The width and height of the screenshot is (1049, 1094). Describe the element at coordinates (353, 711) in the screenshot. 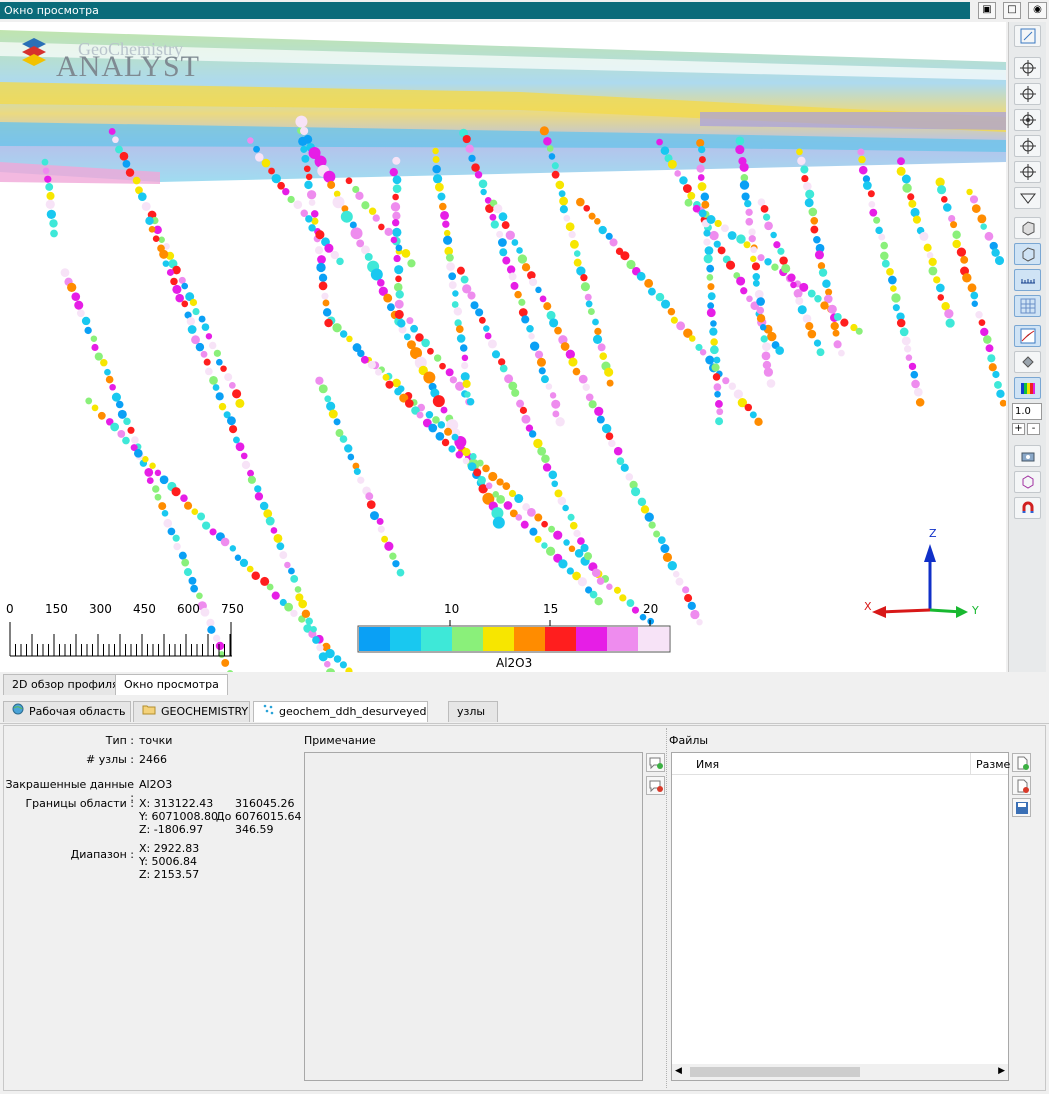

I see `tab-dataset-label: geochem_ddh_desurveyed` at that location.